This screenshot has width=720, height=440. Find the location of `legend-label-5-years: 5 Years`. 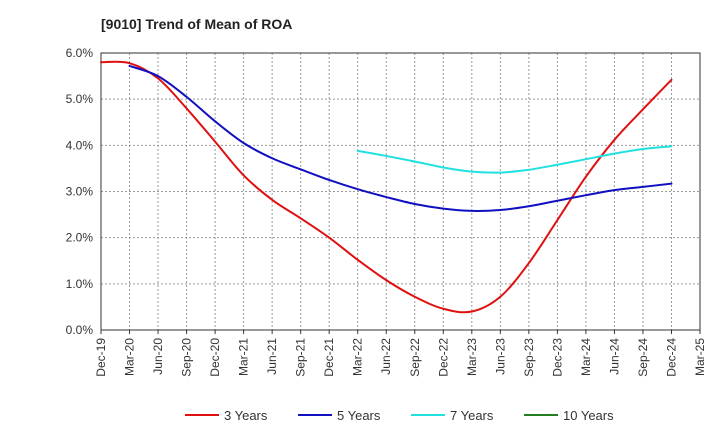

legend-label-5-years: 5 Years is located at coordinates (359, 415).